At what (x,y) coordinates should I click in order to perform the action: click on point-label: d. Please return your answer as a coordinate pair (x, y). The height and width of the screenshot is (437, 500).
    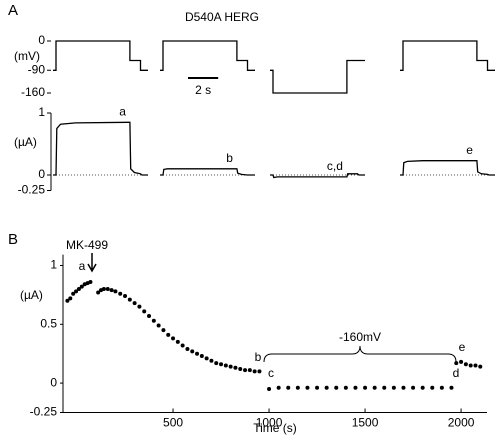
    Looking at the image, I should click on (456, 373).